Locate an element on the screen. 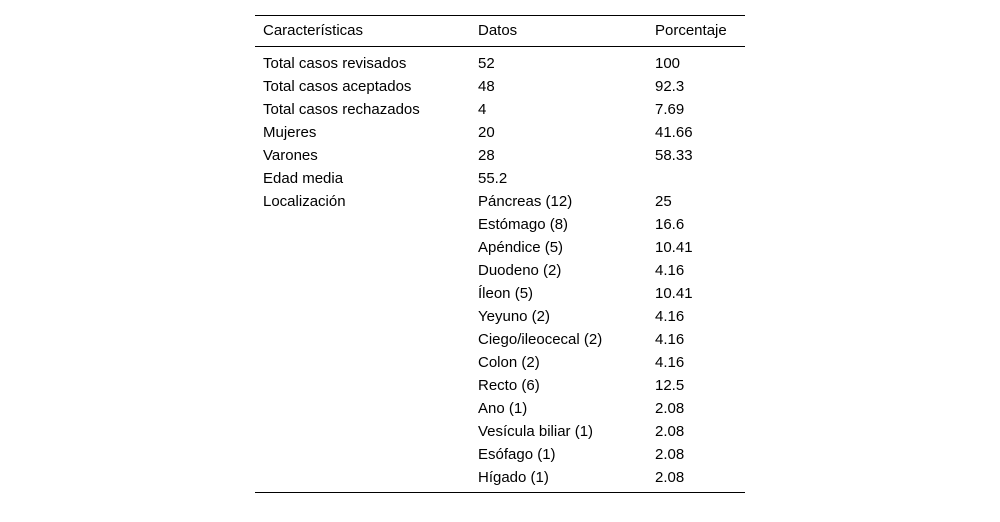 The height and width of the screenshot is (522, 1000). table-cell-datos: Duodeno (2) is located at coordinates (520, 270).